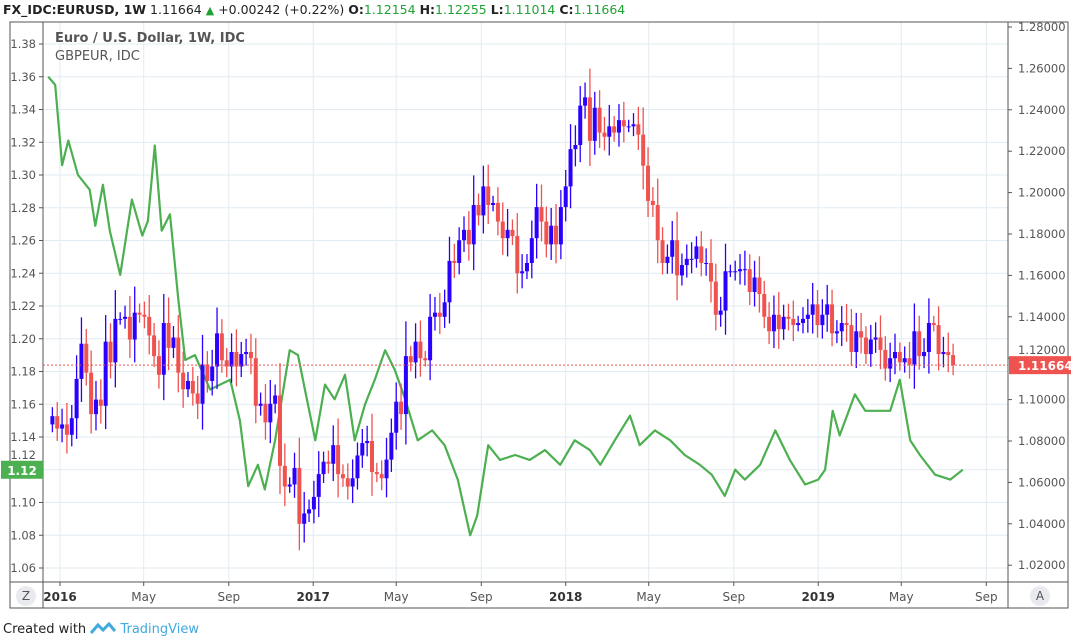  I want to click on left-axis-tick-label: 1.16, so click(23, 404).